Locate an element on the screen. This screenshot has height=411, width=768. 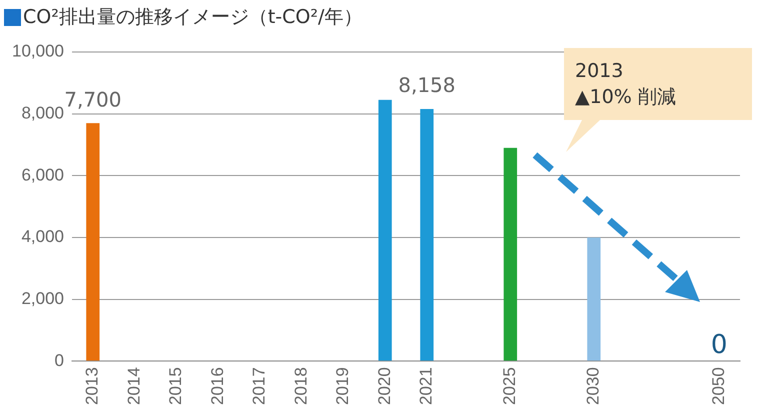
y-tick-label: 6,000 is located at coordinates (42, 174).